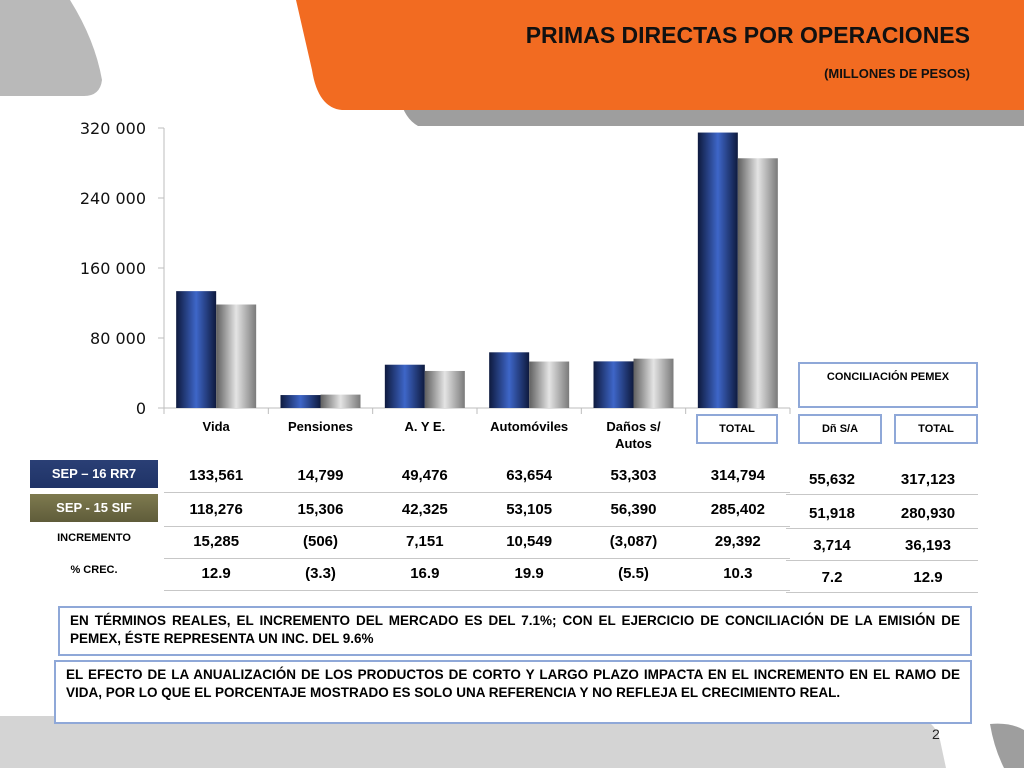 Image resolution: width=1024 pixels, height=768 pixels. I want to click on table-cell: (506), so click(320, 541).